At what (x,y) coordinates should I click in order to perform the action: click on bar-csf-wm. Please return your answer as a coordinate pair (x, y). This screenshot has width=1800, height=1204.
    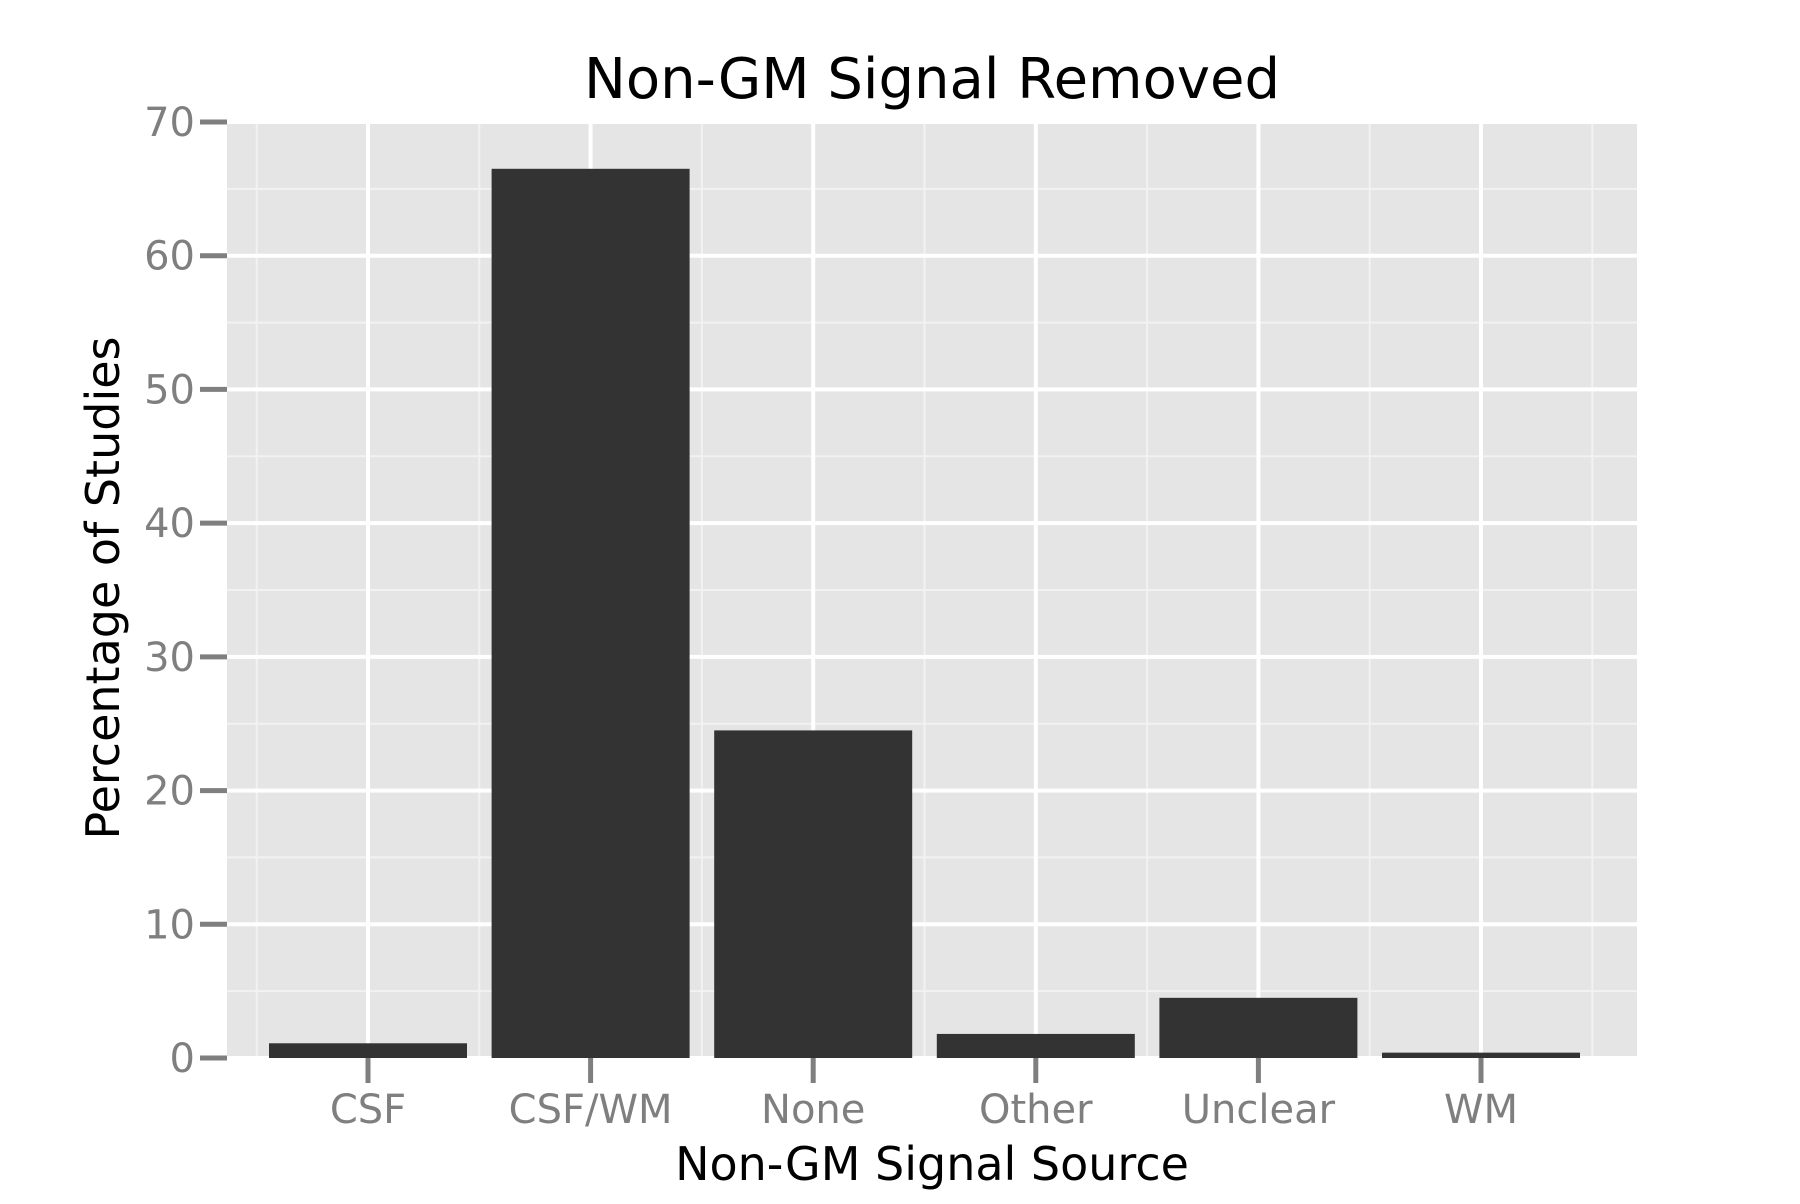
    Looking at the image, I should click on (590, 613).